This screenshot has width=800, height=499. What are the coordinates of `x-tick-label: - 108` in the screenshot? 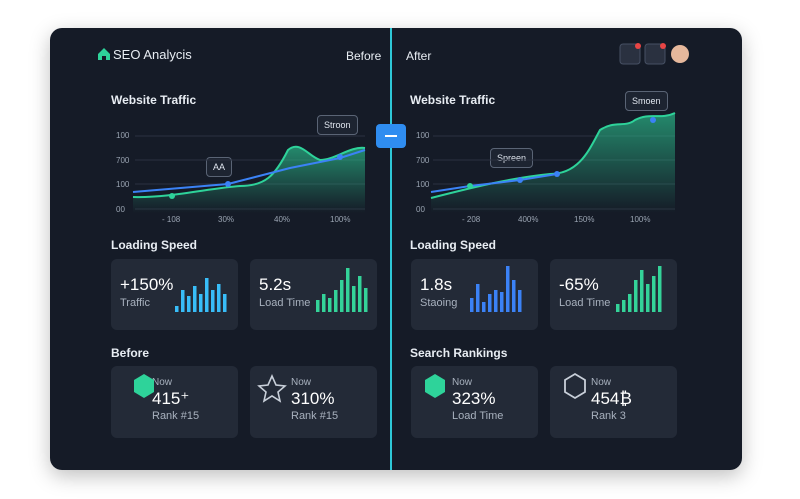 It's located at (171, 219).